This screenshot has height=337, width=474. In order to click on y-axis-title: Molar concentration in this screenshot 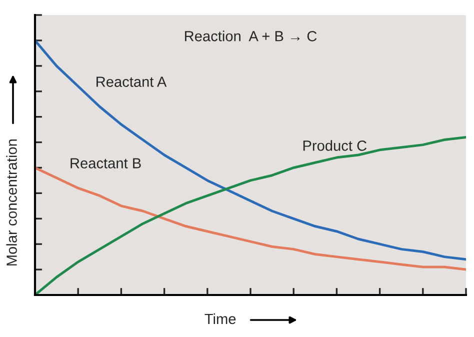, I will do `click(11, 203)`.